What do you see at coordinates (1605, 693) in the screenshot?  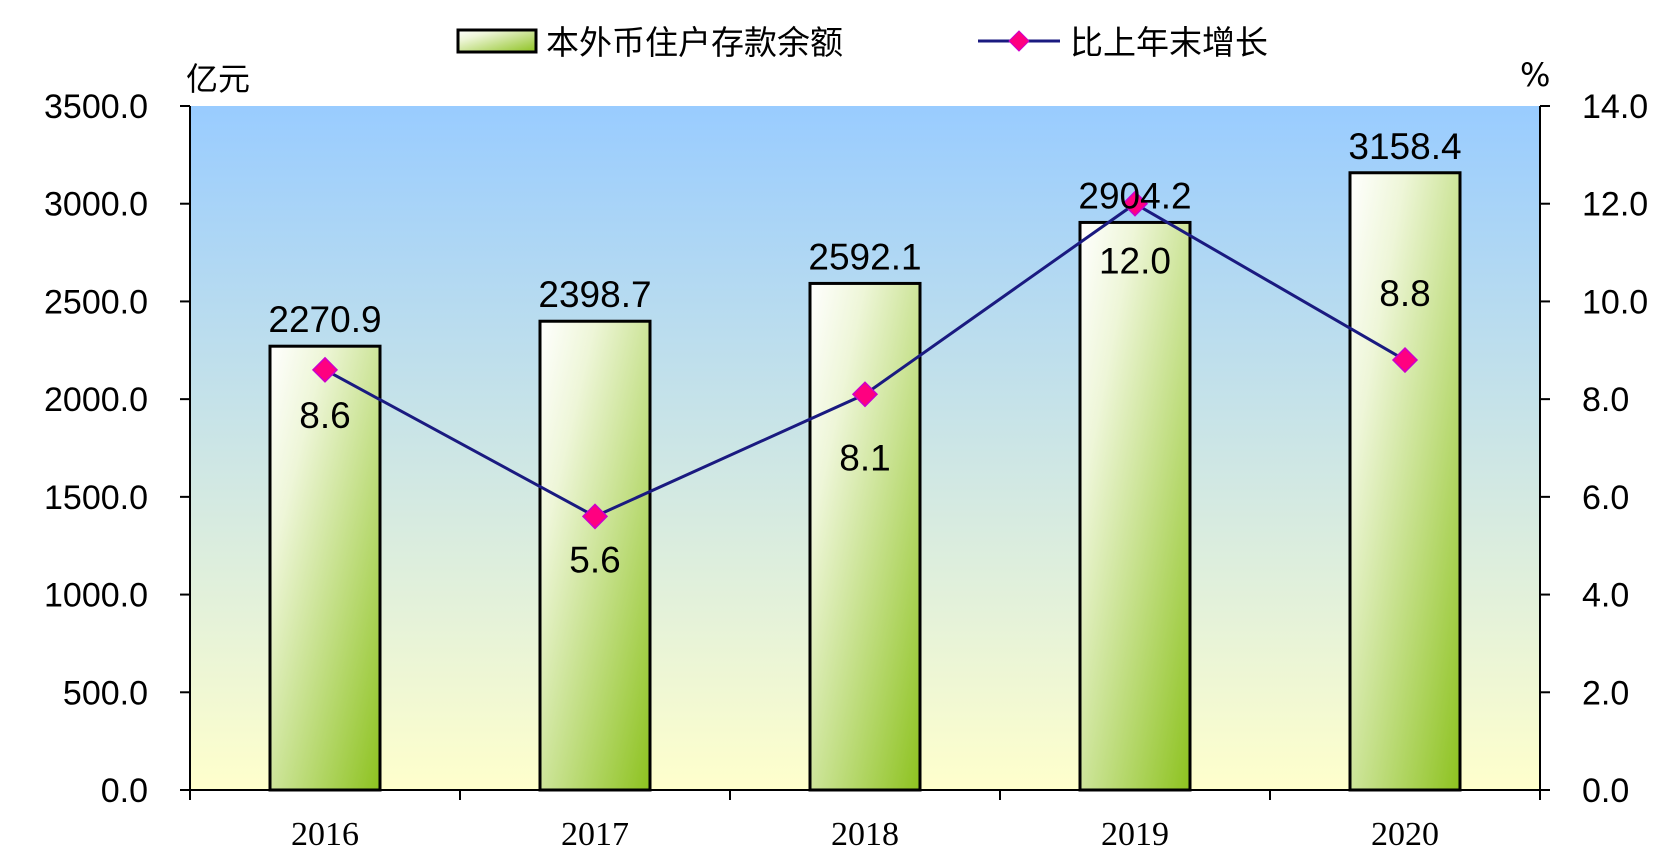 I see `y-right-tick-label: 2.0` at bounding box center [1605, 693].